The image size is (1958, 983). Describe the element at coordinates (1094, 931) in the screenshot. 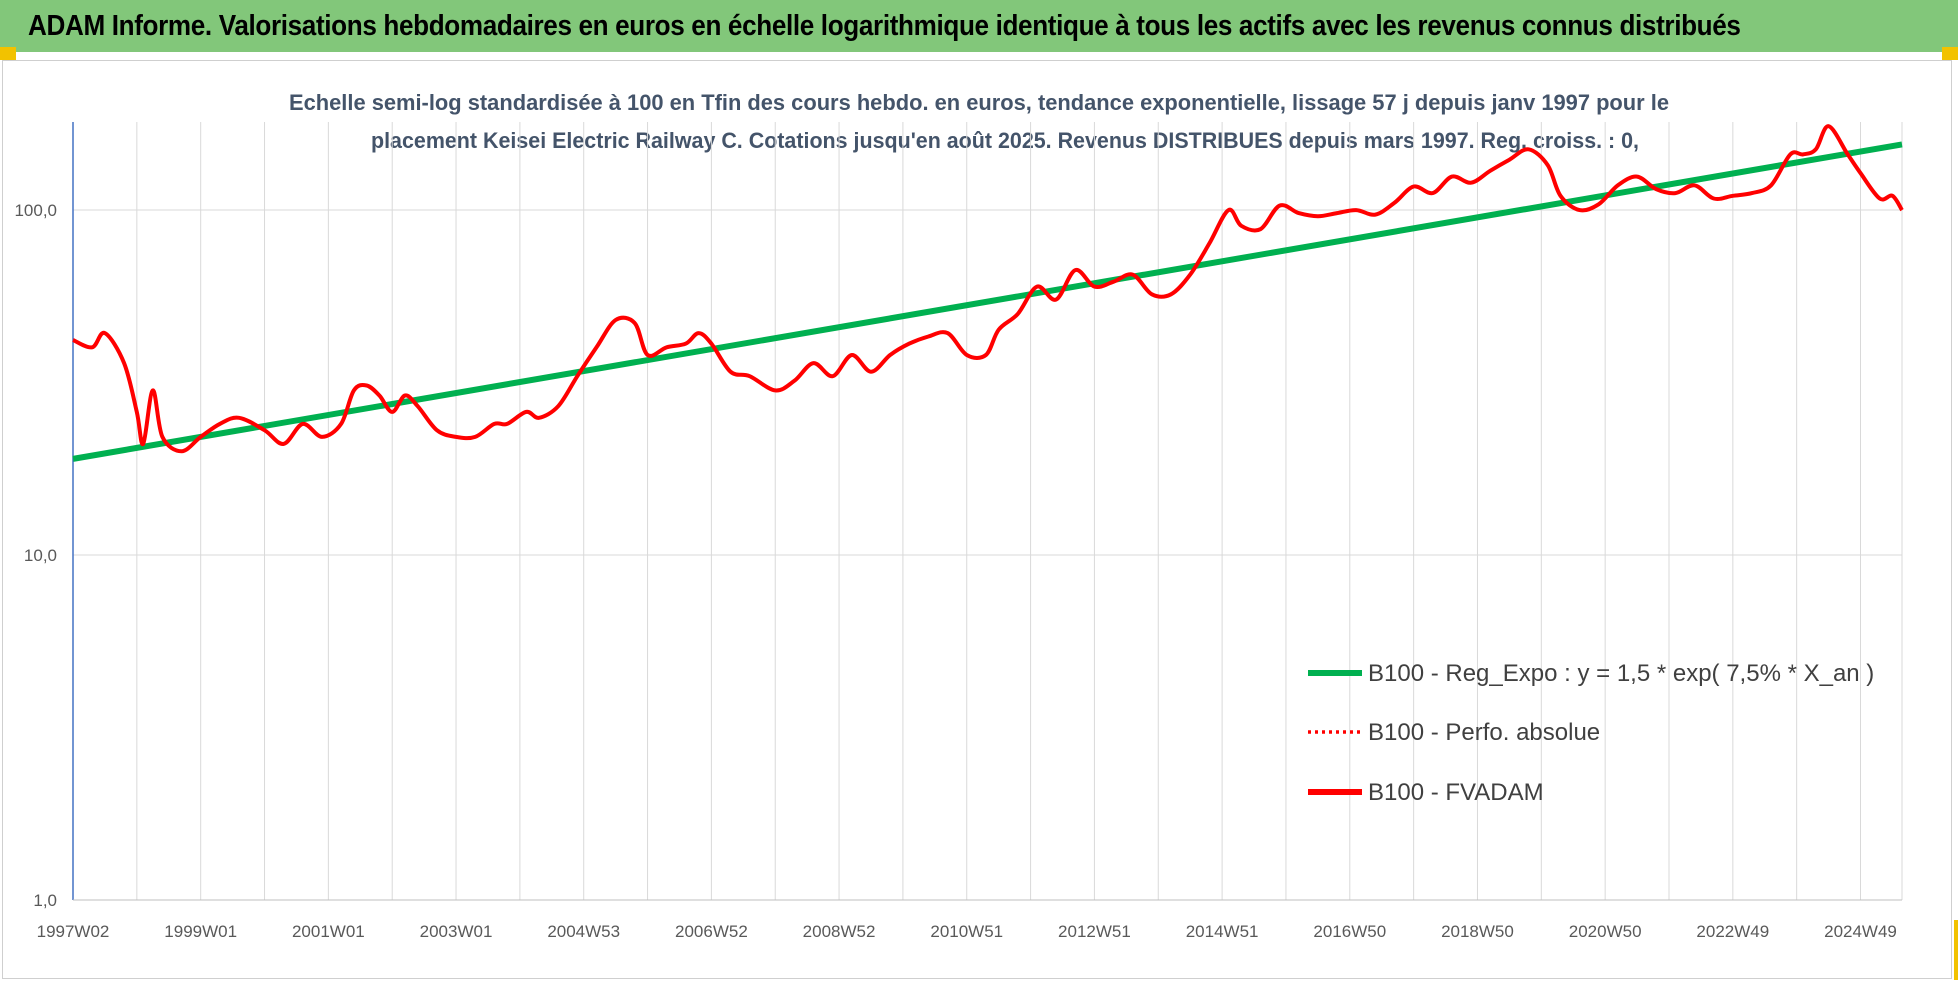

I see `x-tick-label: 2012W51` at that location.